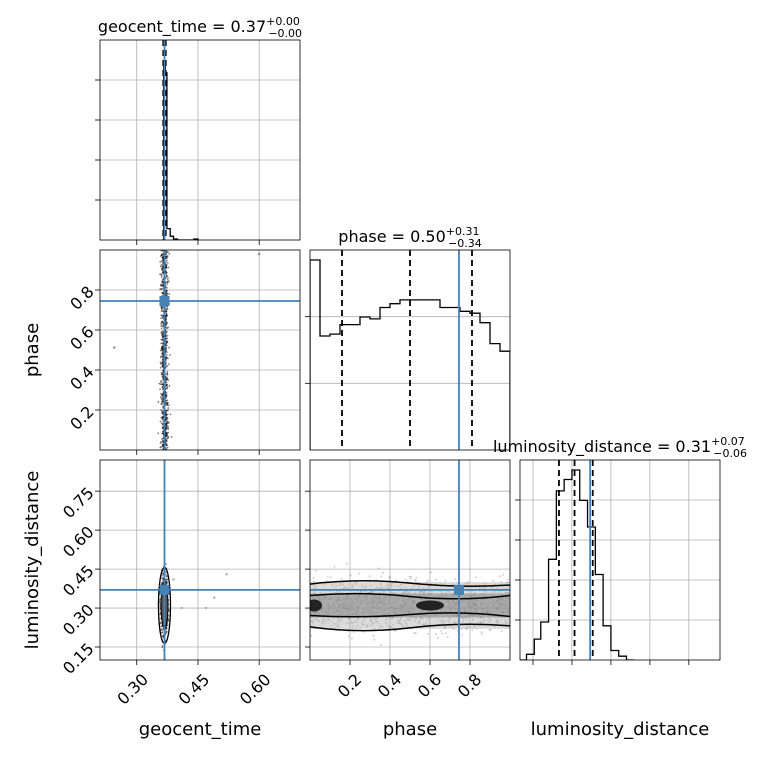  I want to click on xlabel-luminosity-distance: luminosity_distance, so click(620, 729).